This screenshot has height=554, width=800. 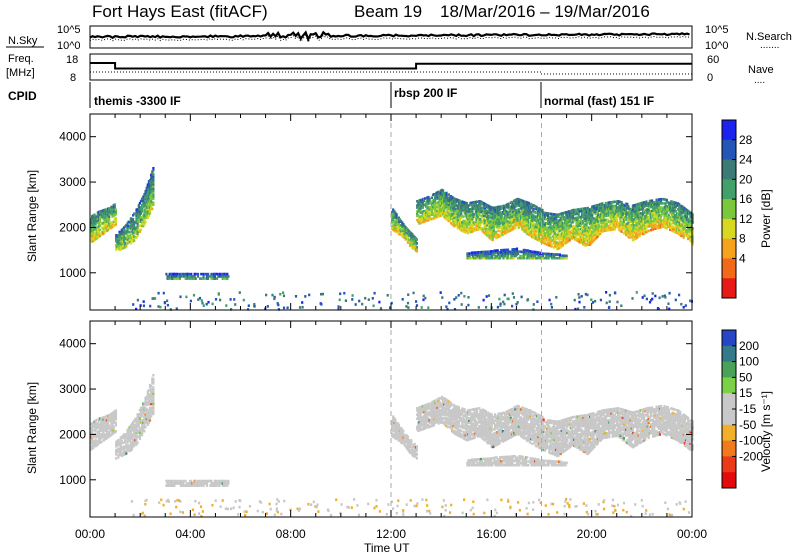 I want to click on radar-title: Fort Hays East (fitACF), so click(x=180, y=11).